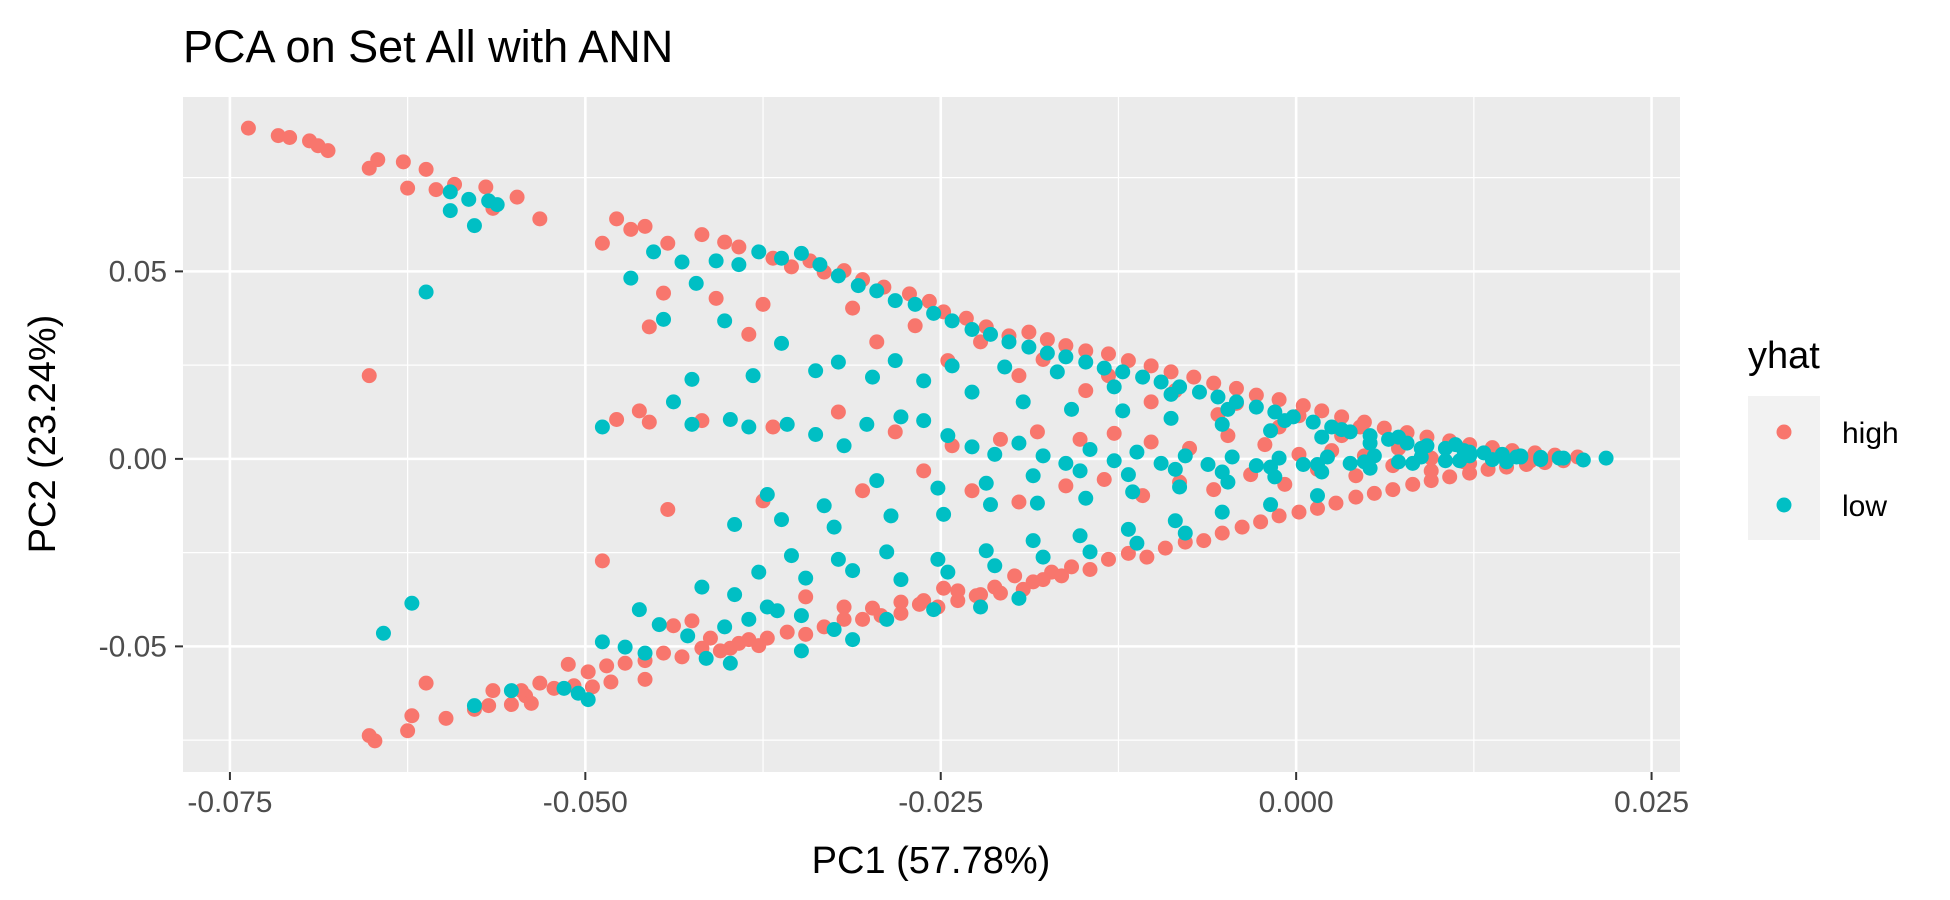 The width and height of the screenshot is (1950, 900). Describe the element at coordinates (141, 459) in the screenshot. I see `y-axis-ticks: -0.05 0.00 0.05` at that location.